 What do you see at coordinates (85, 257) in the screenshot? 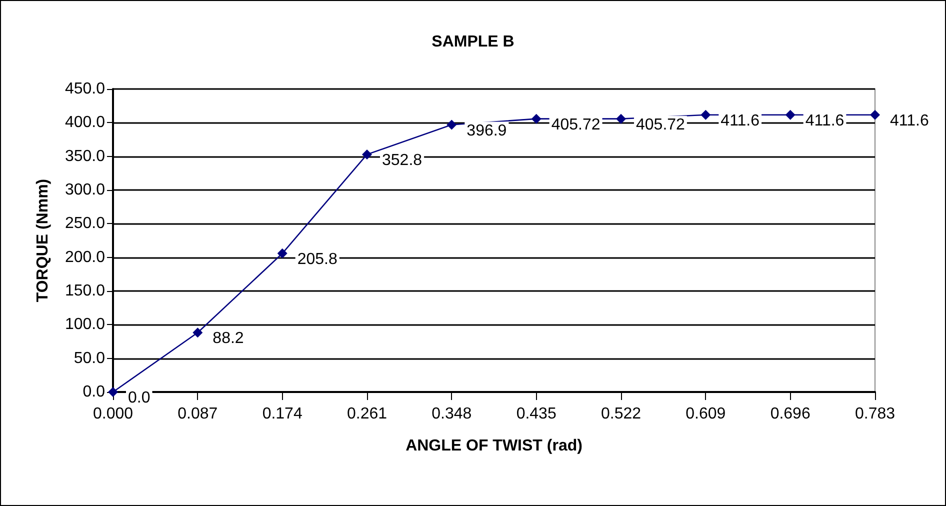
I see `y-tick-label: 200.0` at bounding box center [85, 257].